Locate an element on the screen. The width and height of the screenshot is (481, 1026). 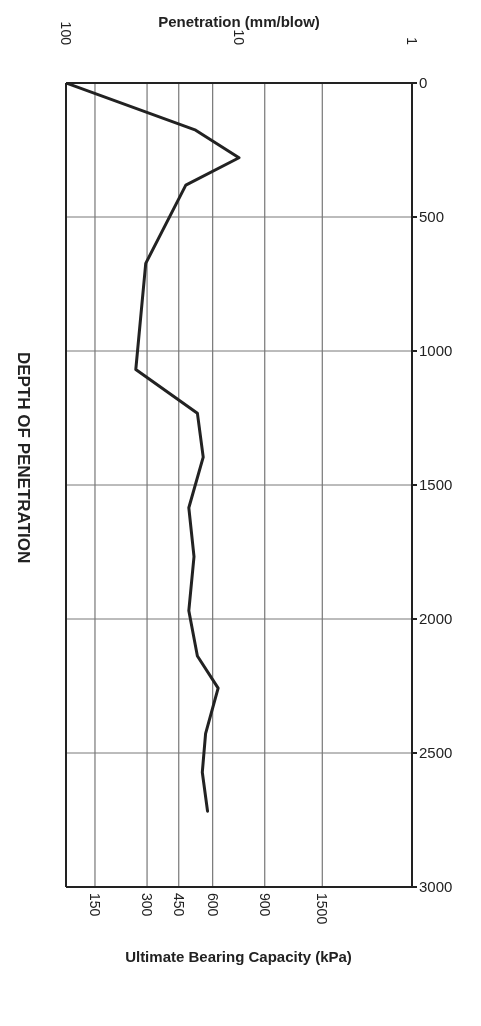
x-tick-label: 1 is located at coordinates (412, 41).